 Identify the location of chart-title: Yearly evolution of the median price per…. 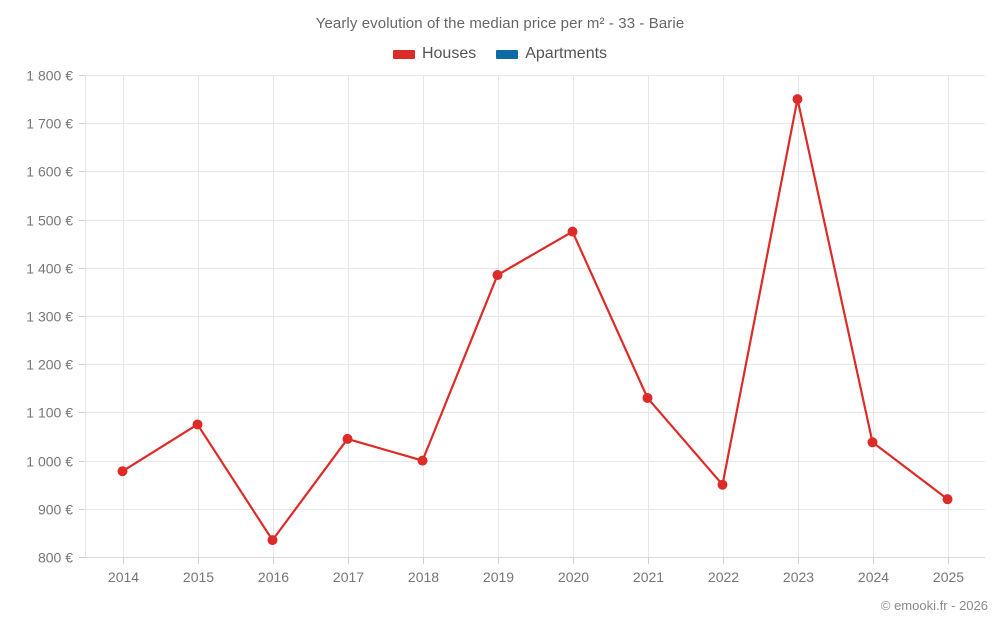
(500, 23).